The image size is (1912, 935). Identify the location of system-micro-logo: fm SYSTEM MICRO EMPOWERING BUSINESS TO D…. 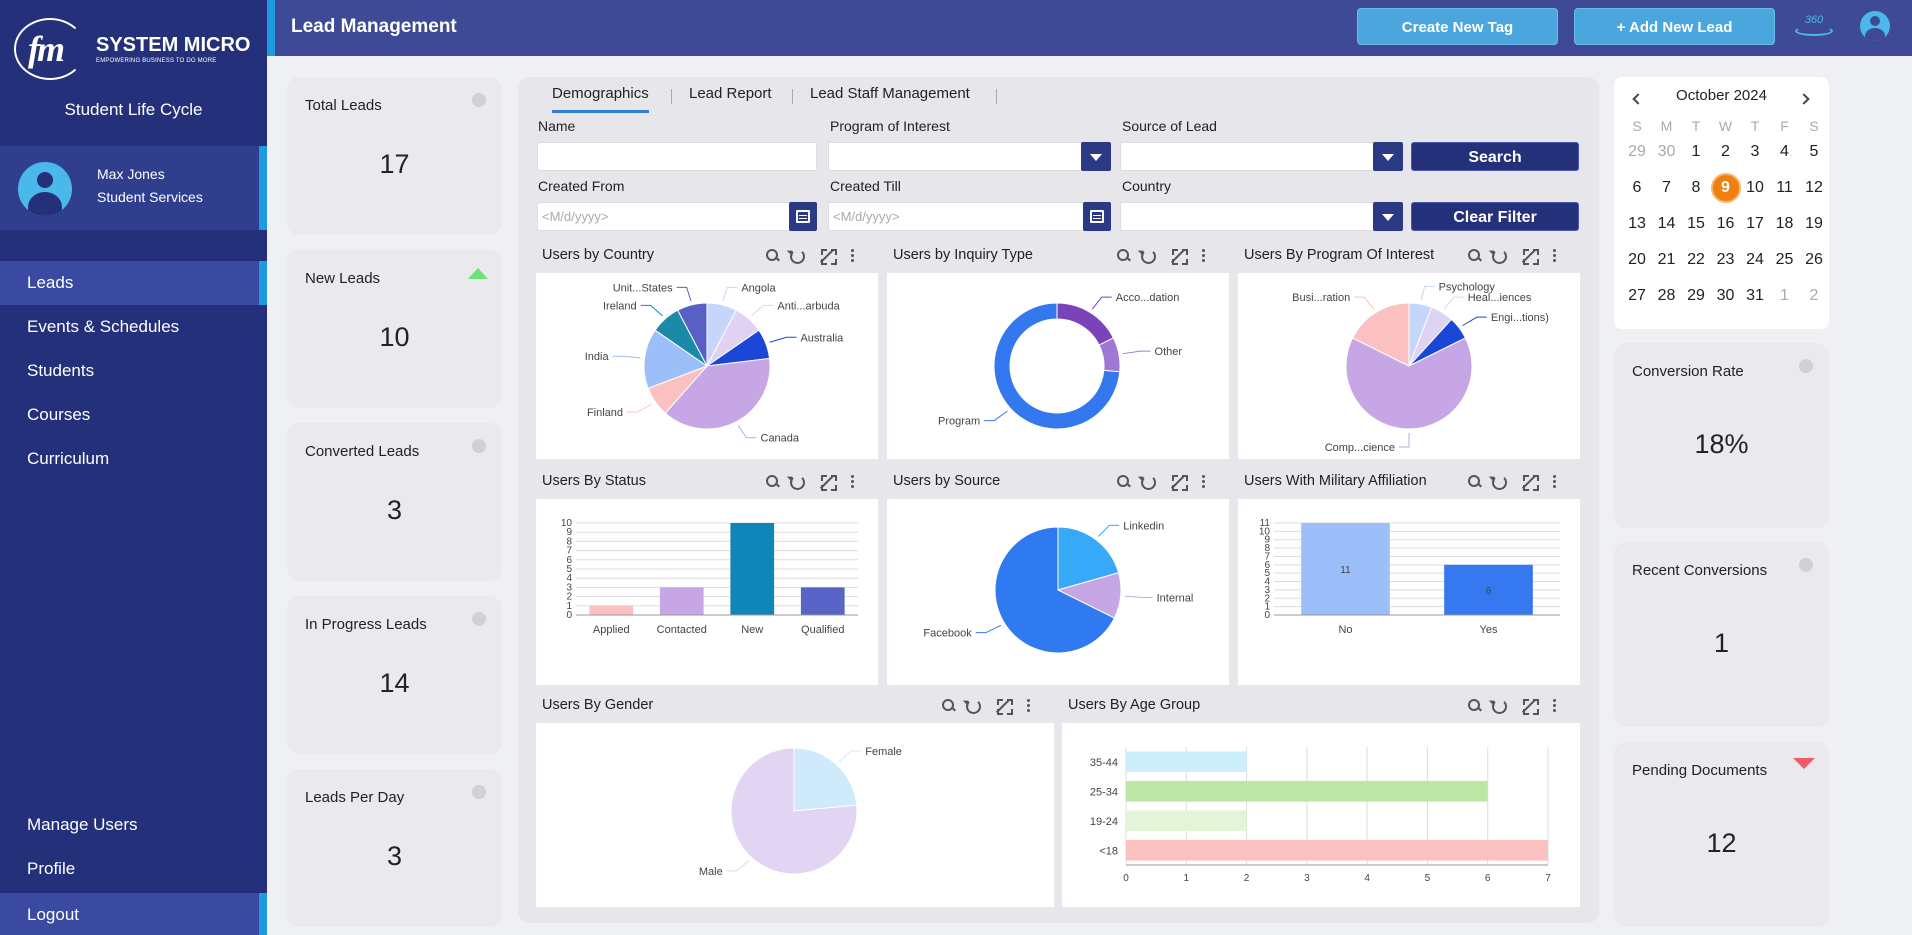
(134, 50).